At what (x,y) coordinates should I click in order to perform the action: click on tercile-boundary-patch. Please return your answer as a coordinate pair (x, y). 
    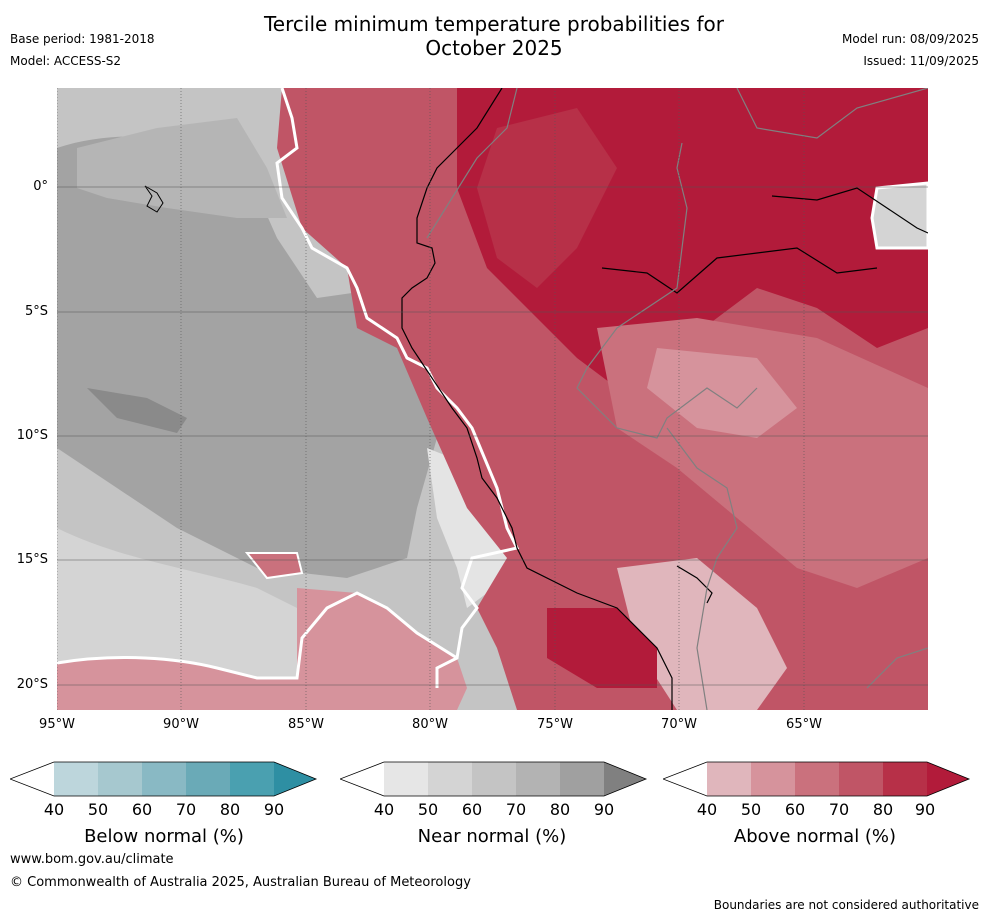
    Looking at the image, I should click on (274, 566).